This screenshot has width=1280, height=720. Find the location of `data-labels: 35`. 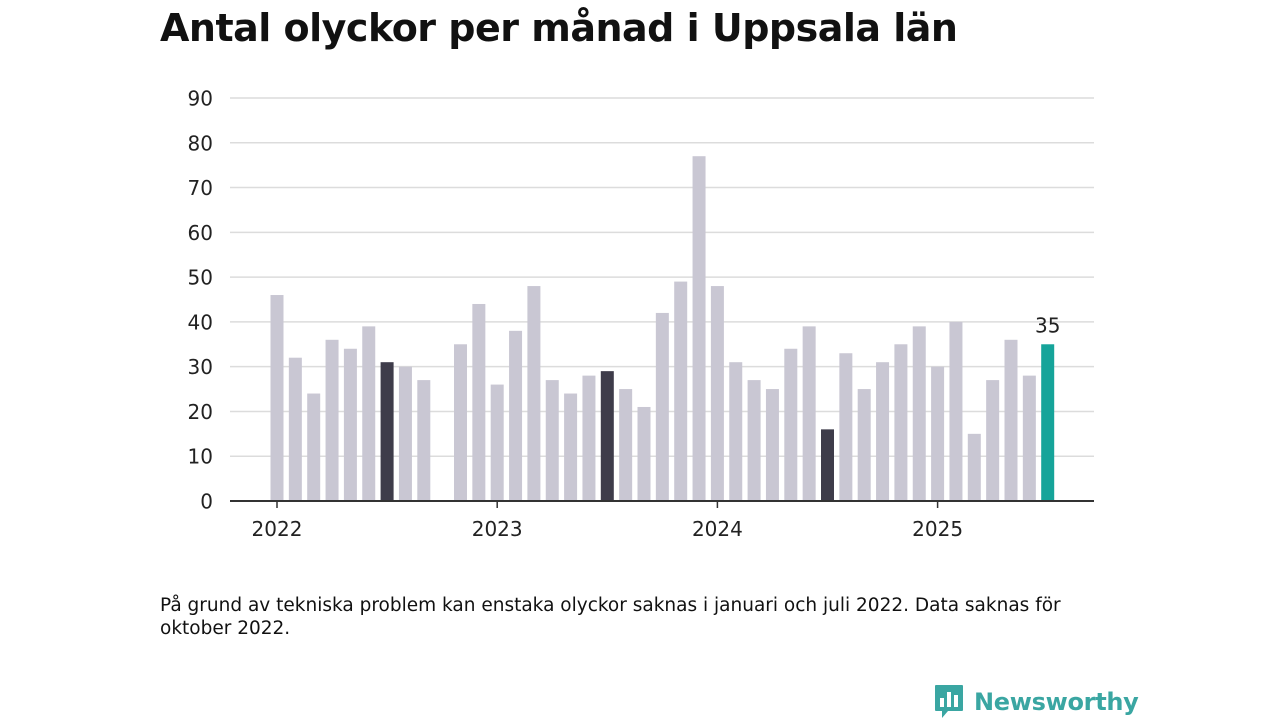

data-labels: 35 is located at coordinates (1047, 325).